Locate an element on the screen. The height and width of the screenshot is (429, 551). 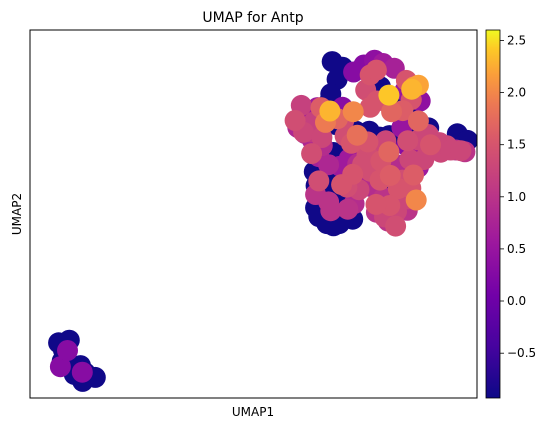
colorbar-tick-label: 0.0 is located at coordinates (516, 301).